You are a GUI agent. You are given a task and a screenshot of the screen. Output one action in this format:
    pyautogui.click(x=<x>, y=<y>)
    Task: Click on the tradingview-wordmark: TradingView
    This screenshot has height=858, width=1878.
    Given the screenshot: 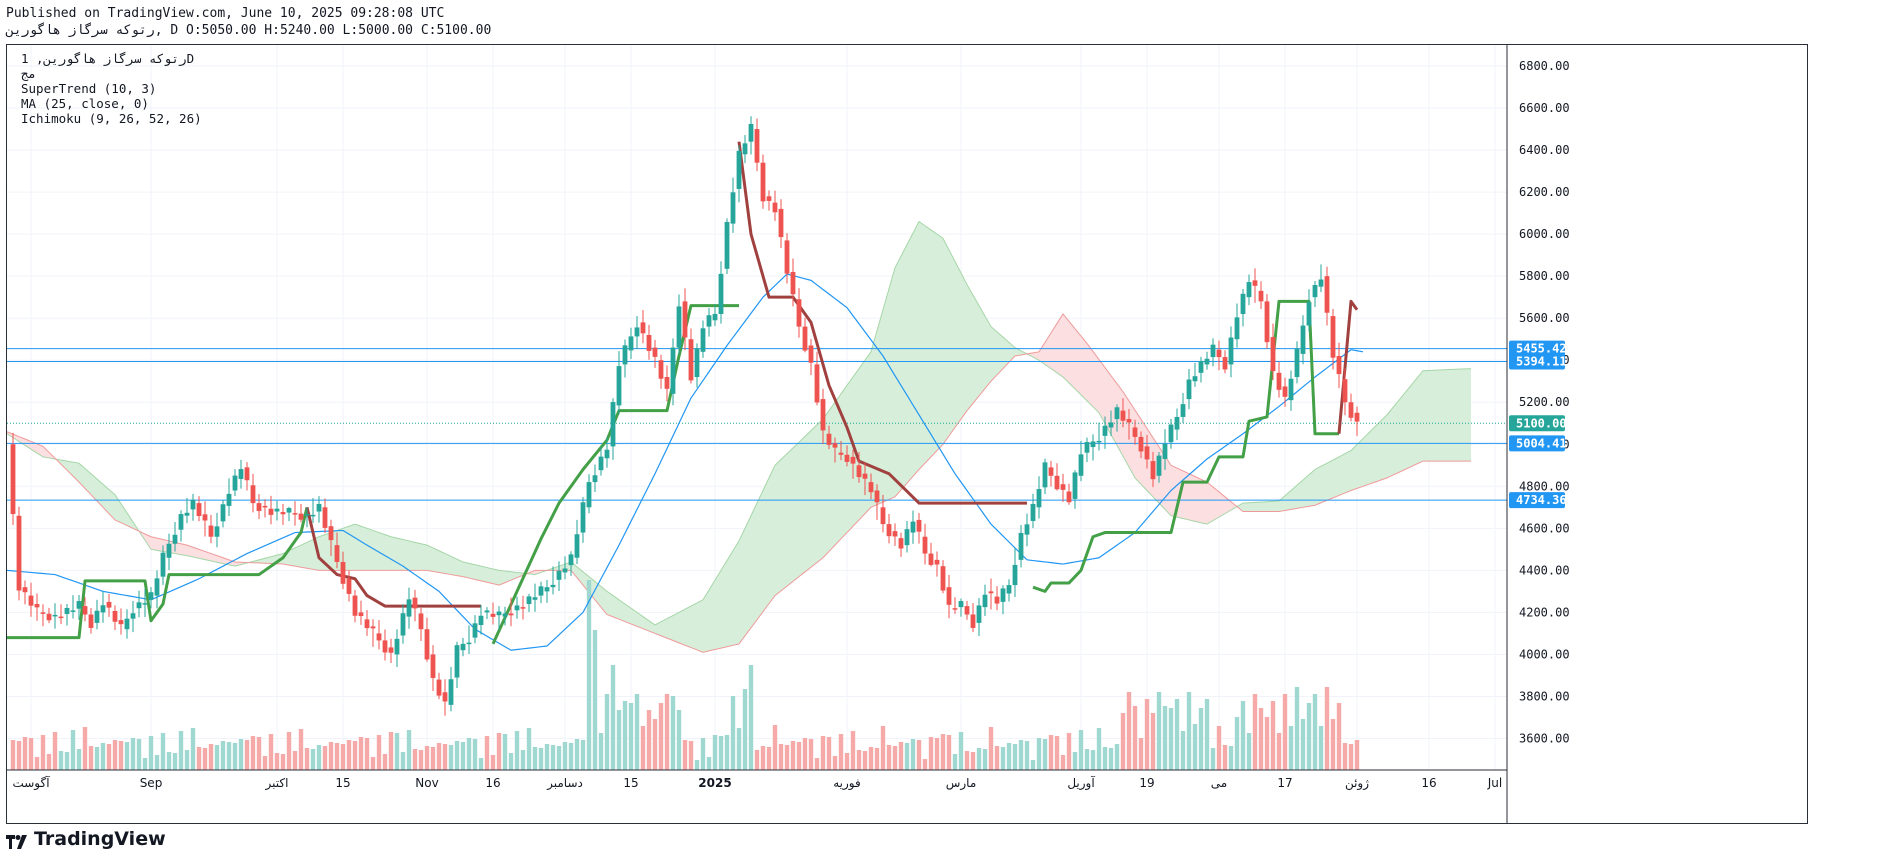 What is the action you would take?
    pyautogui.click(x=100, y=839)
    